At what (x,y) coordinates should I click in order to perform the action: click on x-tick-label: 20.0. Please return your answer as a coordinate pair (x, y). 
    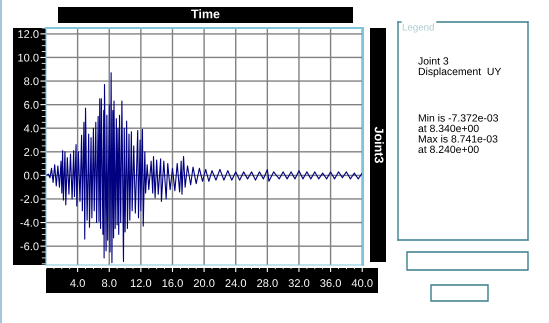
    Looking at the image, I should click on (204, 283).